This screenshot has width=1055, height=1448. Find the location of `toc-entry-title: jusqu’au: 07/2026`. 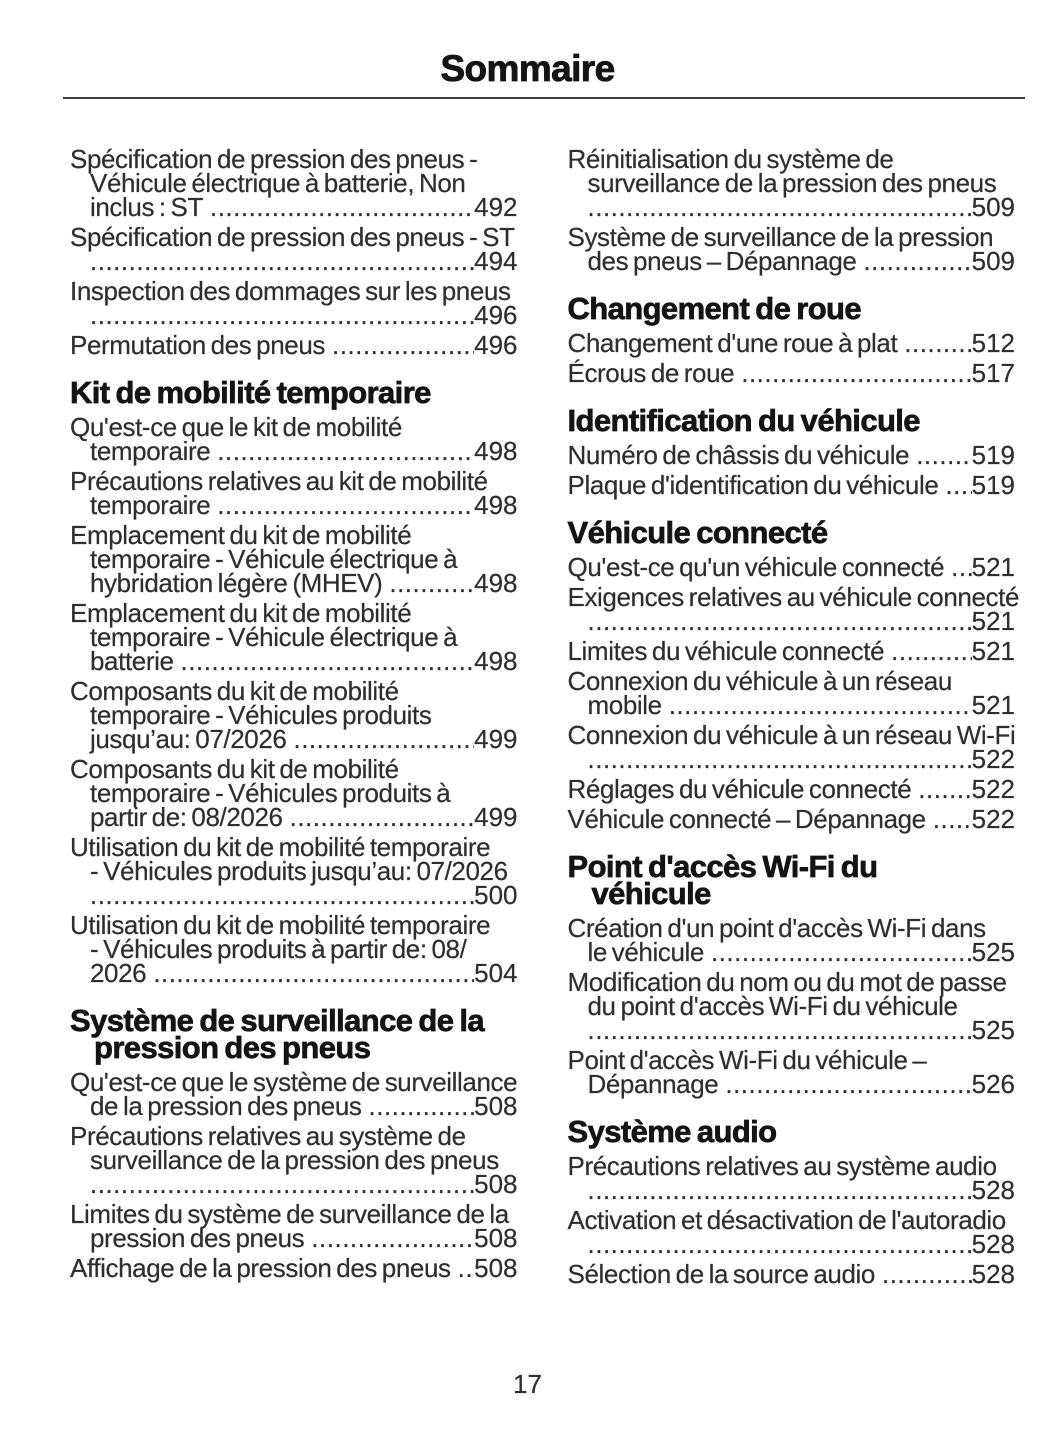

toc-entry-title: jusqu’au: 07/2026 is located at coordinates (188, 739).